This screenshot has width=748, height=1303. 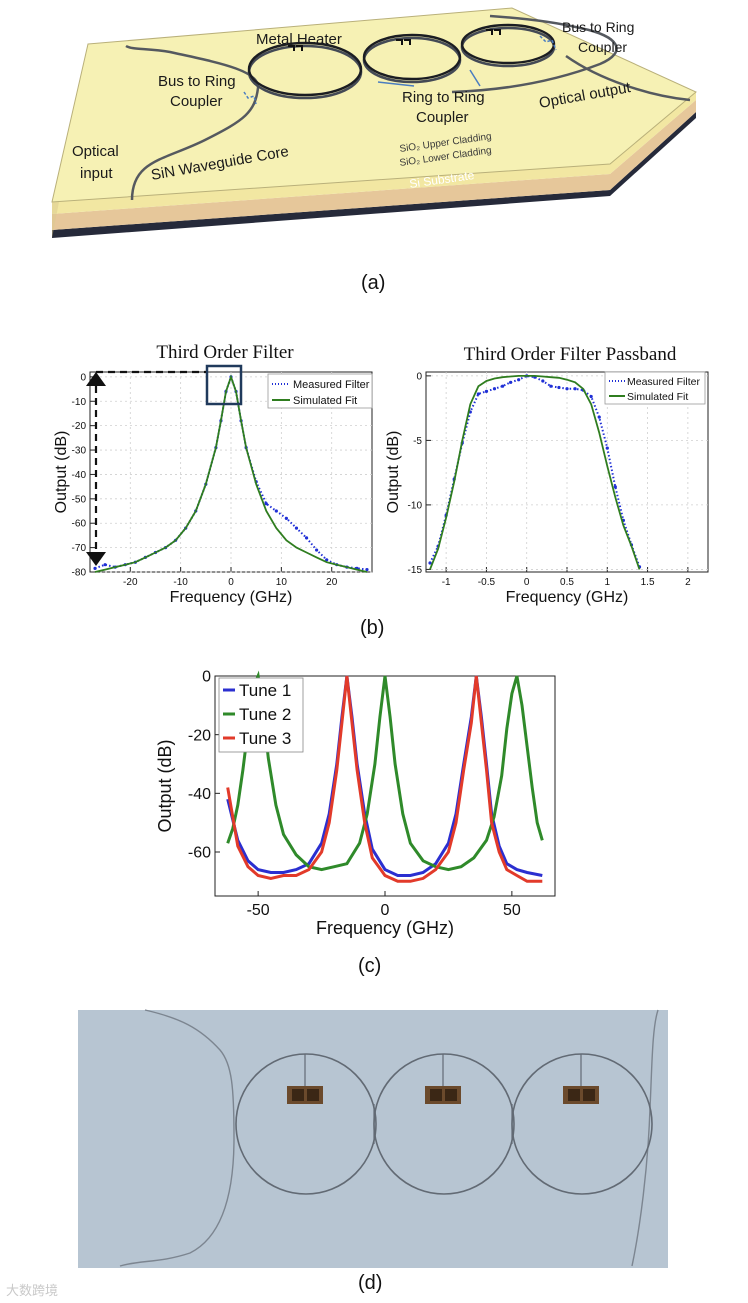 What do you see at coordinates (332, 582) in the screenshot?
I see `chart-b-left-xtick-label: 20` at bounding box center [332, 582].